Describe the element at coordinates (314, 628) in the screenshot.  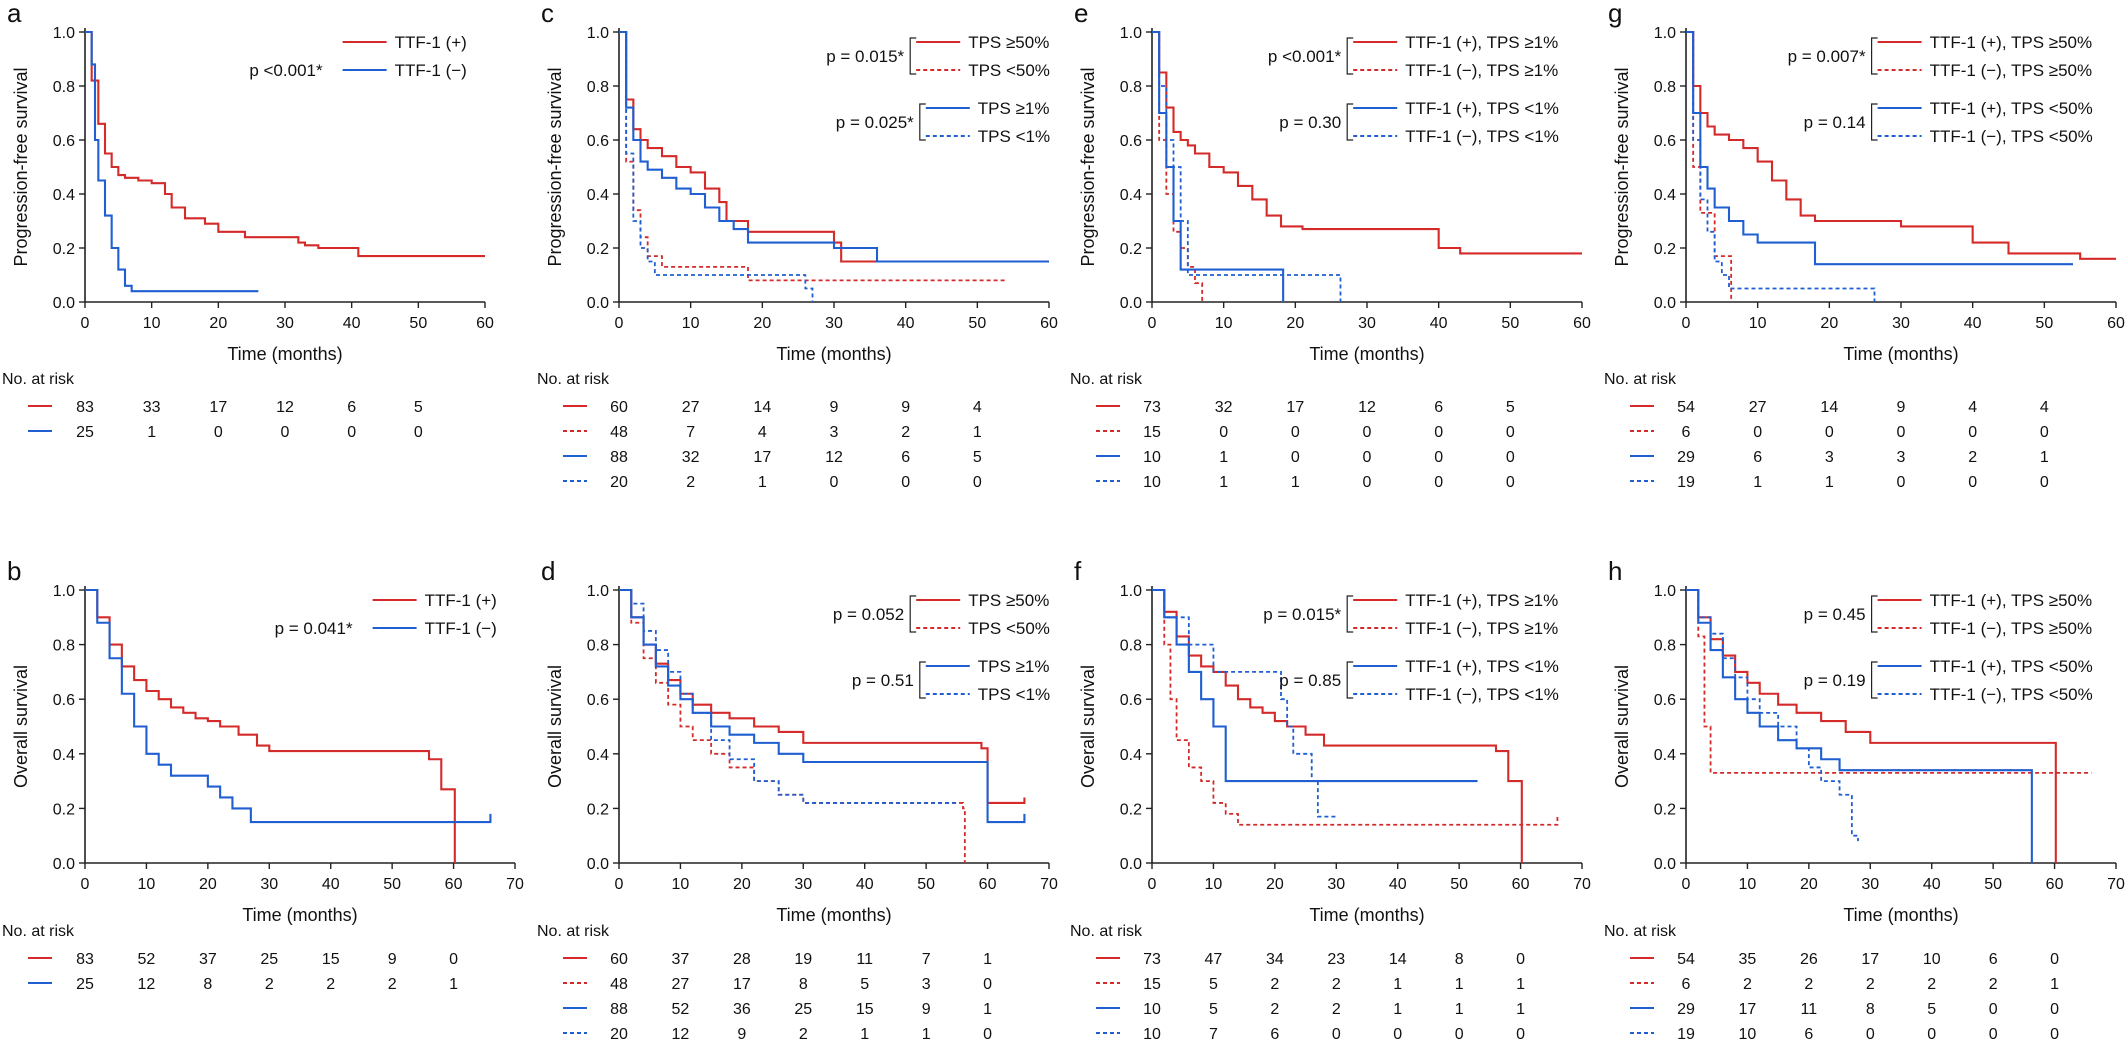
I see `p-value: p = 0.041*` at that location.